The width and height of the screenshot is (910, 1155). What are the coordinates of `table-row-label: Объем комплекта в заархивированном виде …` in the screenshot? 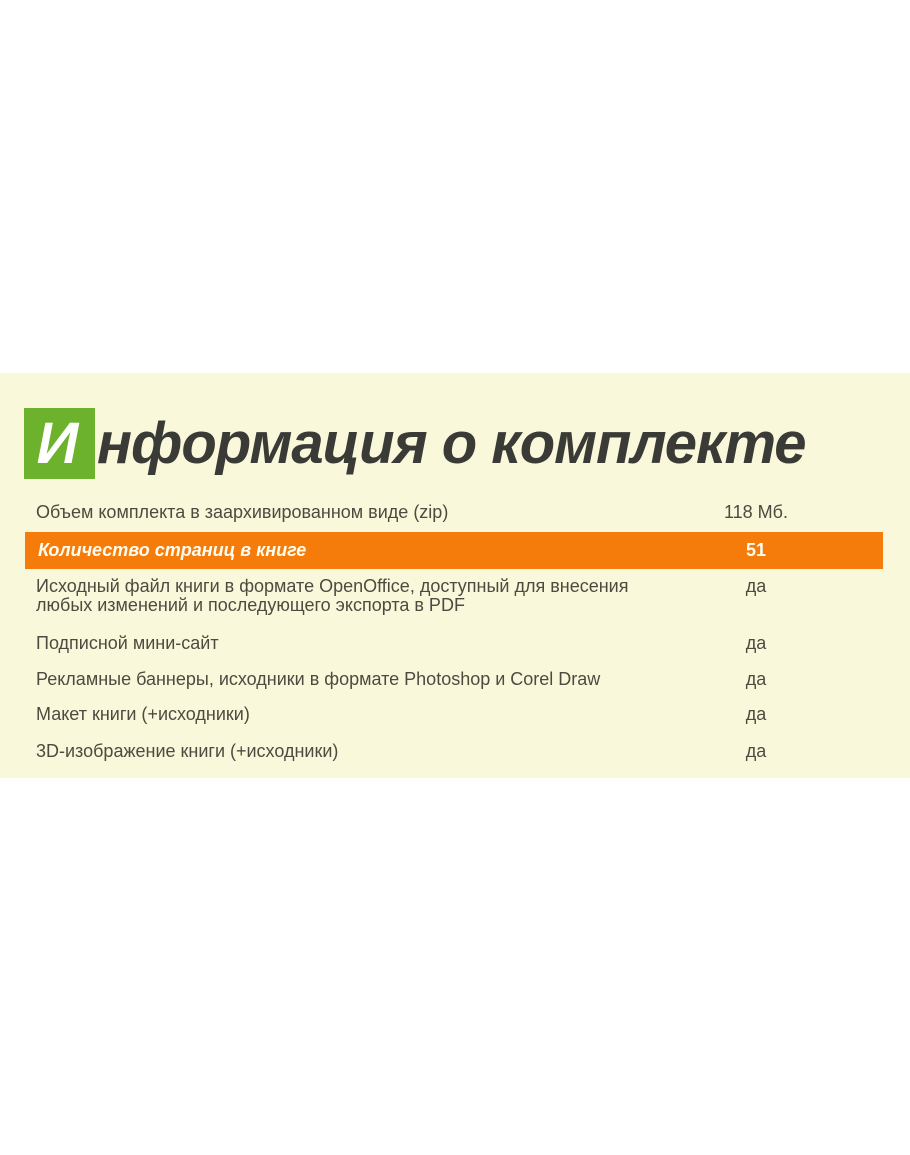 It's located at (242, 512).